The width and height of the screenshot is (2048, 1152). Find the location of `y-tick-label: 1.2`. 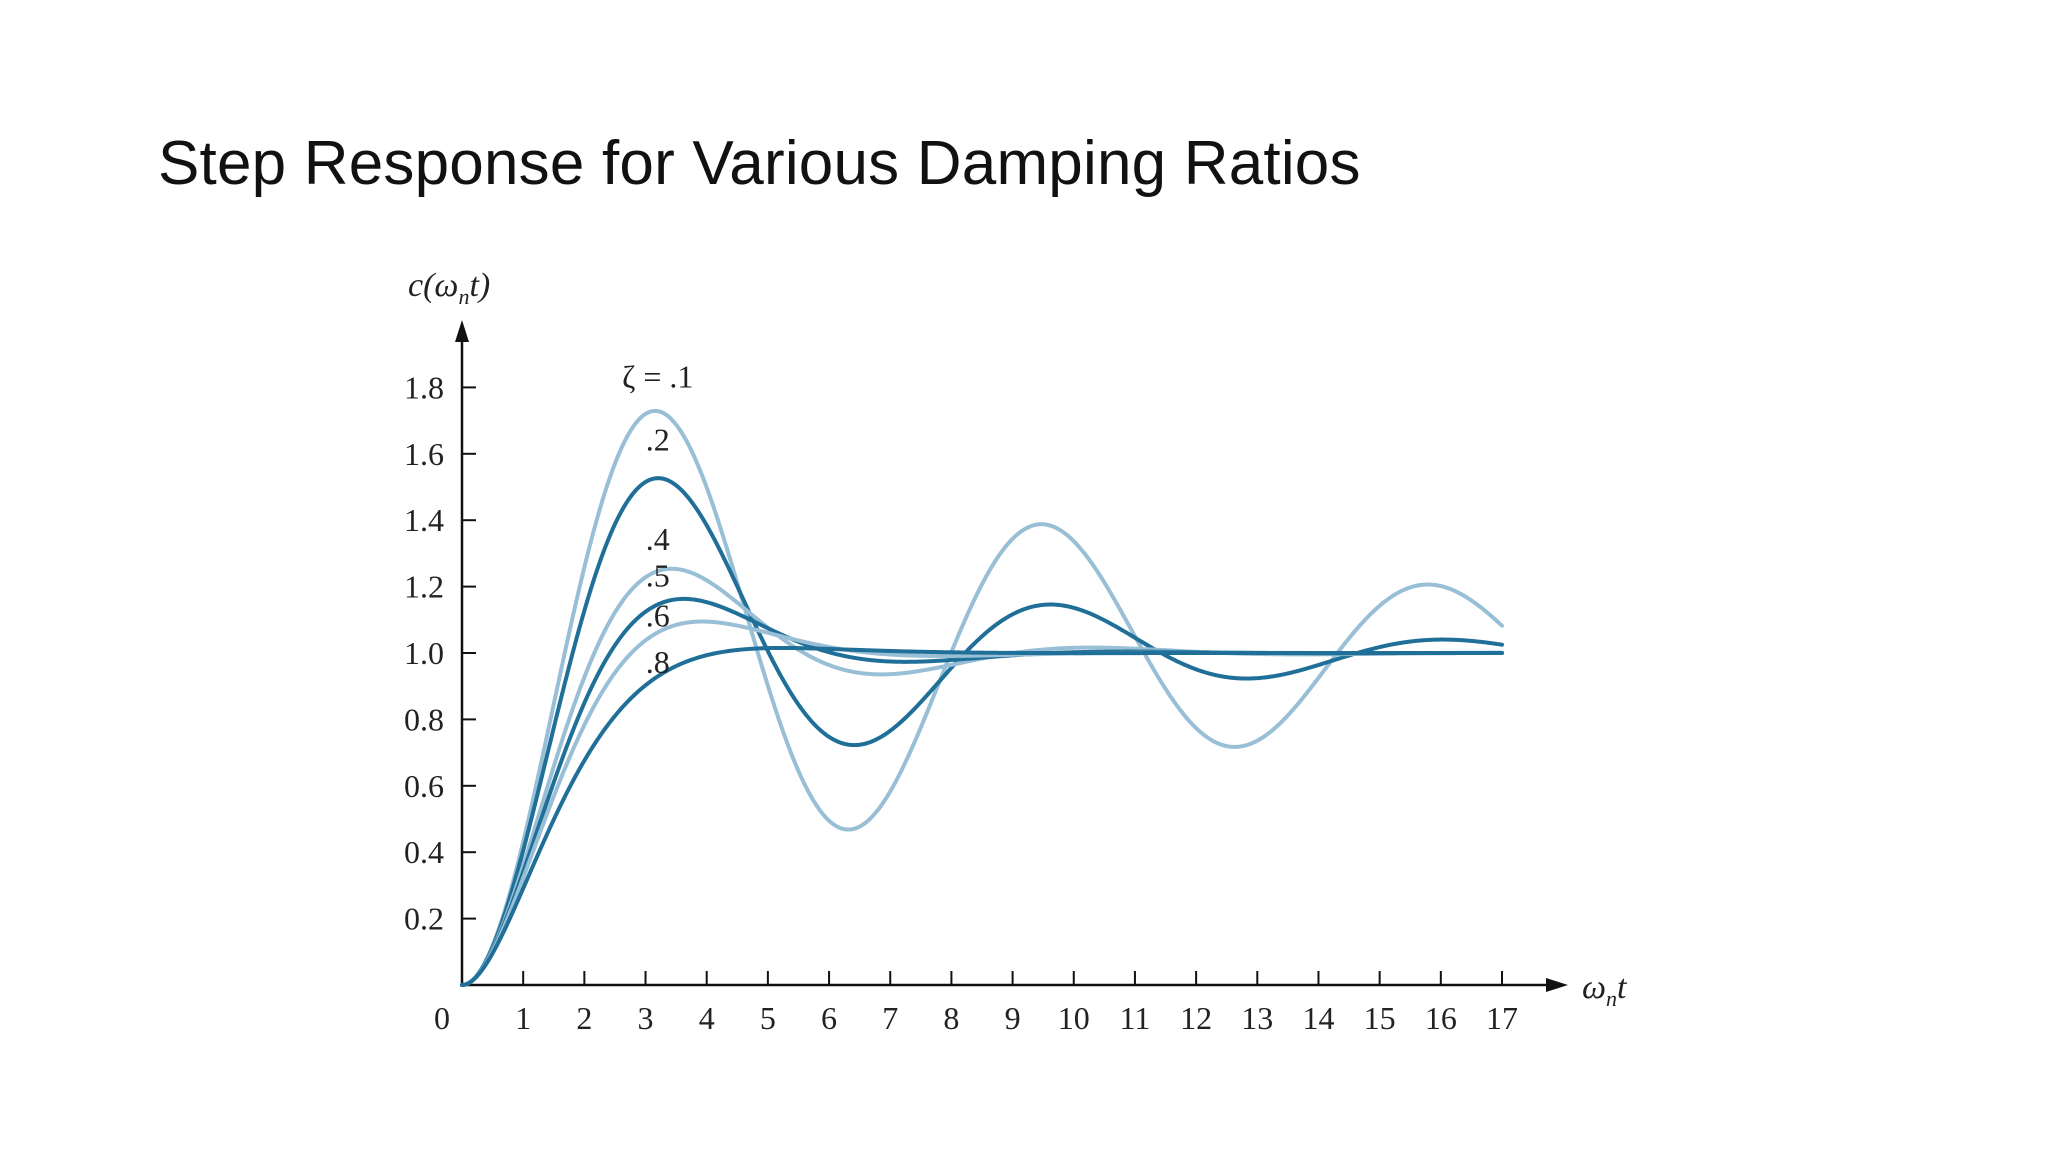

y-tick-label: 1.2 is located at coordinates (424, 587).